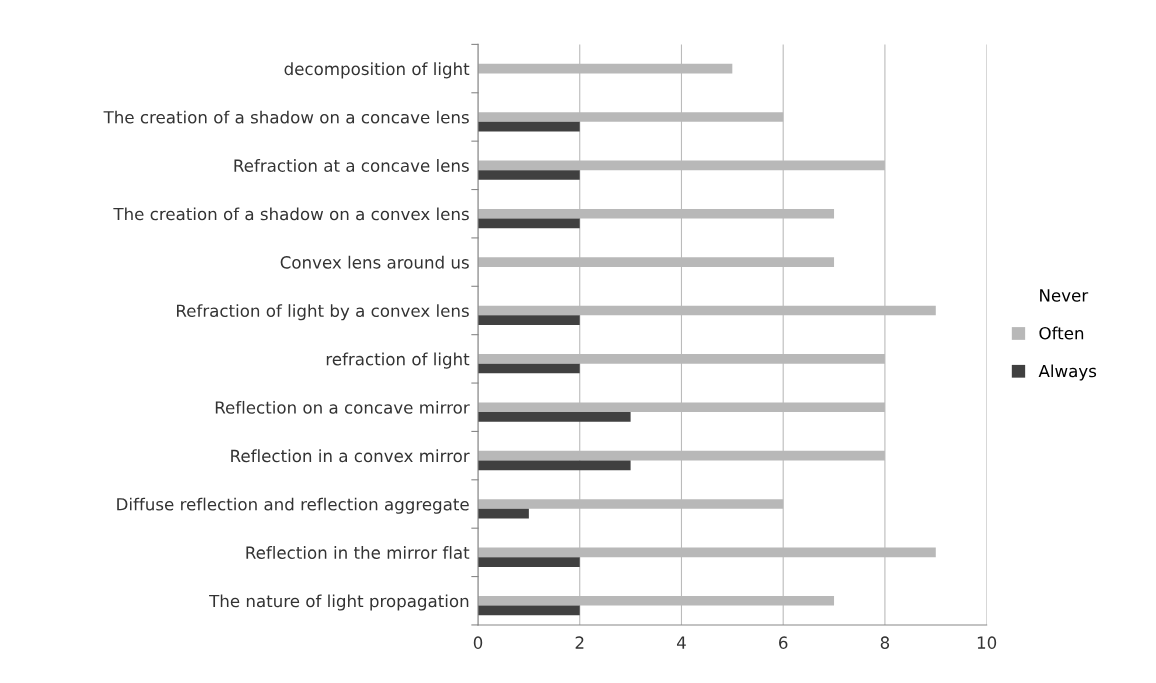  I want to click on legend-label: Always, so click(1067, 372).